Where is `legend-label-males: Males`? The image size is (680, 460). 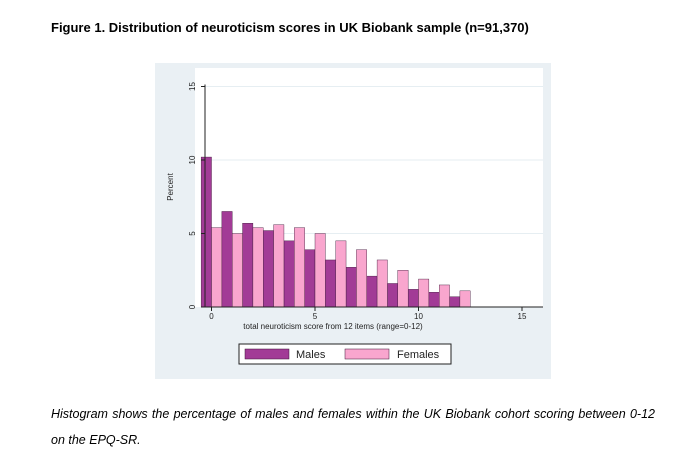
legend-label-males: Males is located at coordinates (311, 355).